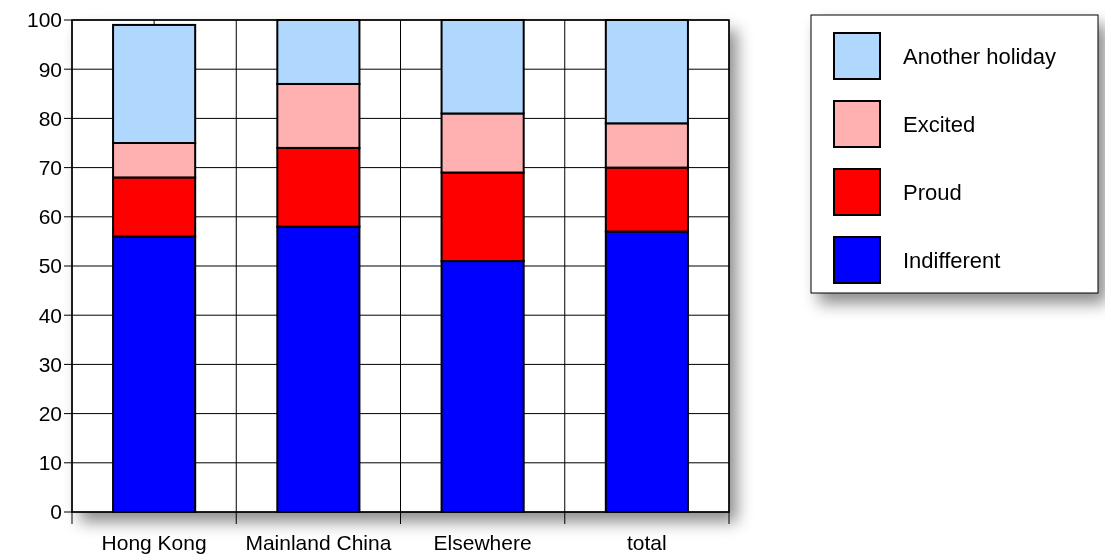 This screenshot has width=1105, height=557. What do you see at coordinates (979, 56) in the screenshot?
I see `legend-label: Another holiday` at bounding box center [979, 56].